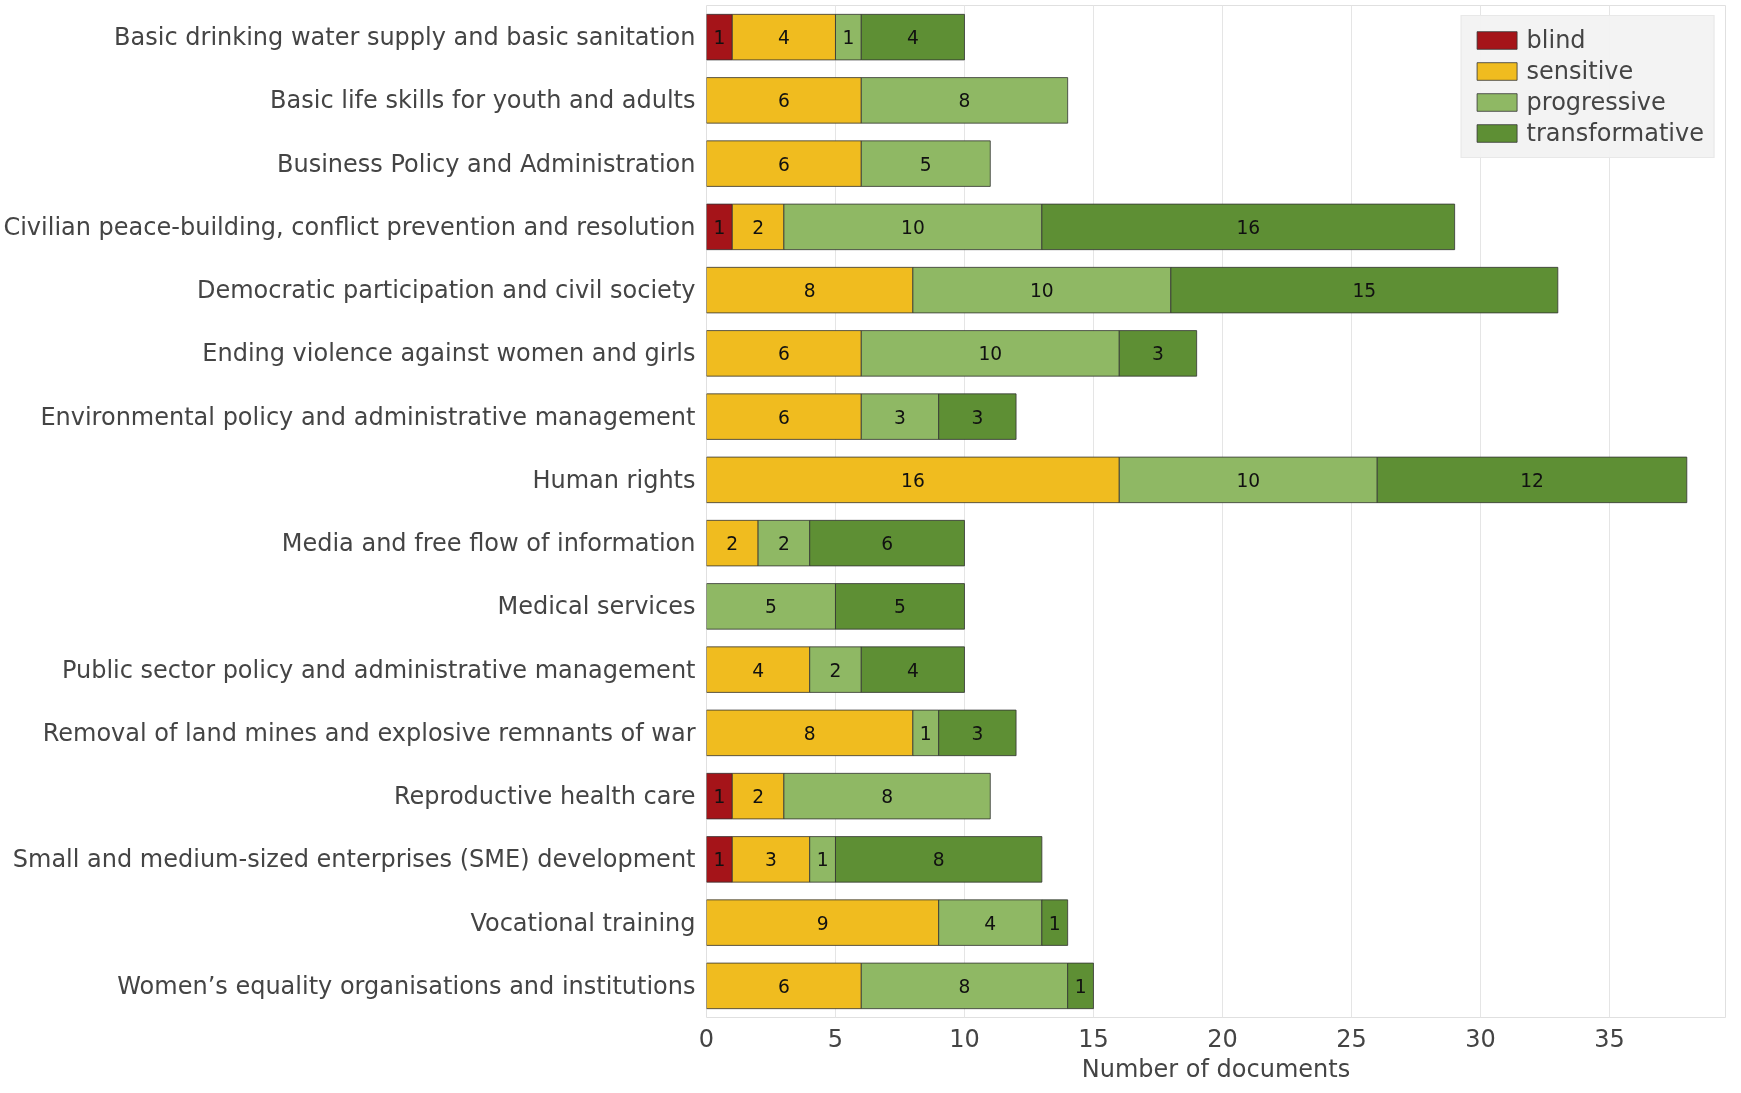 This screenshot has width=1741, height=1093. What do you see at coordinates (446, 290) in the screenshot?
I see `y-tick-label: Democratic participation and civil society` at bounding box center [446, 290].